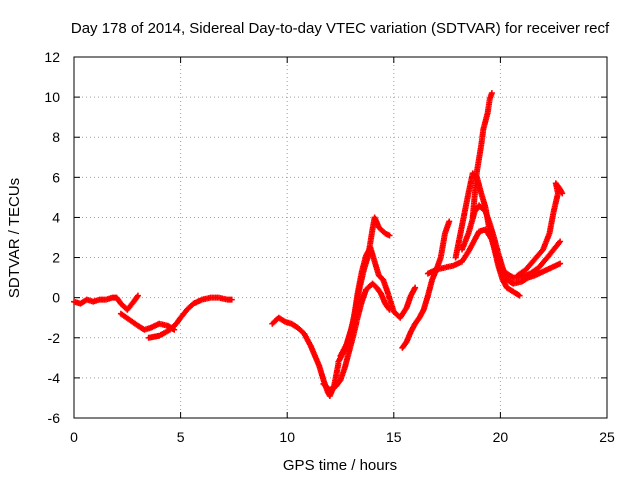 The width and height of the screenshot is (640, 480). I want to click on y-tick-label: 8, so click(56, 137).